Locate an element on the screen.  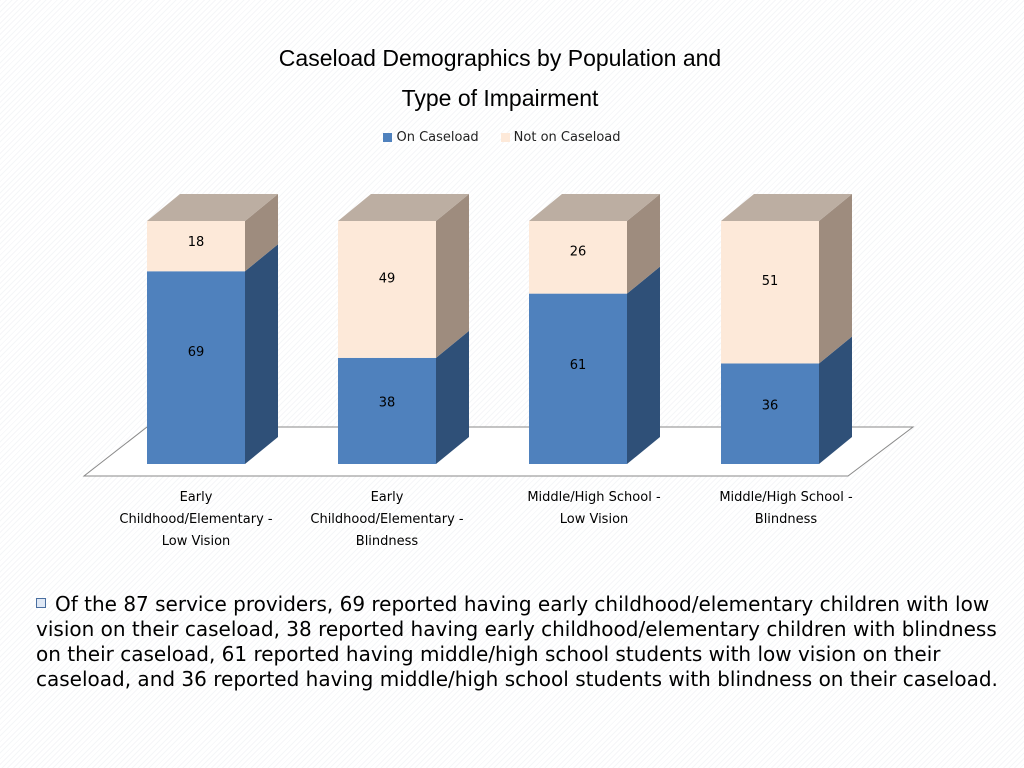
data-label-on-caseload: 38 is located at coordinates (387, 402).